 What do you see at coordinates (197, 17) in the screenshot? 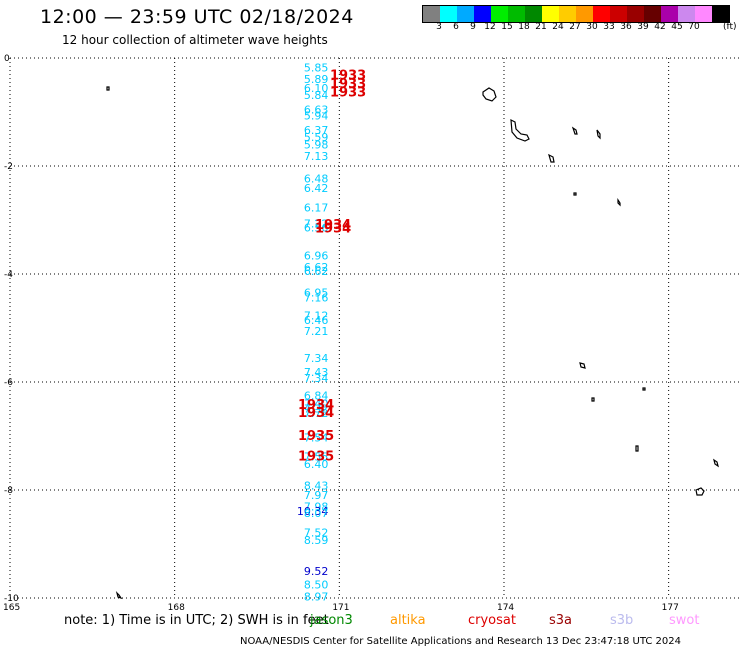
I see `map-title: 12:00 — 23:59 UTC 02/18/2024` at bounding box center [197, 17].